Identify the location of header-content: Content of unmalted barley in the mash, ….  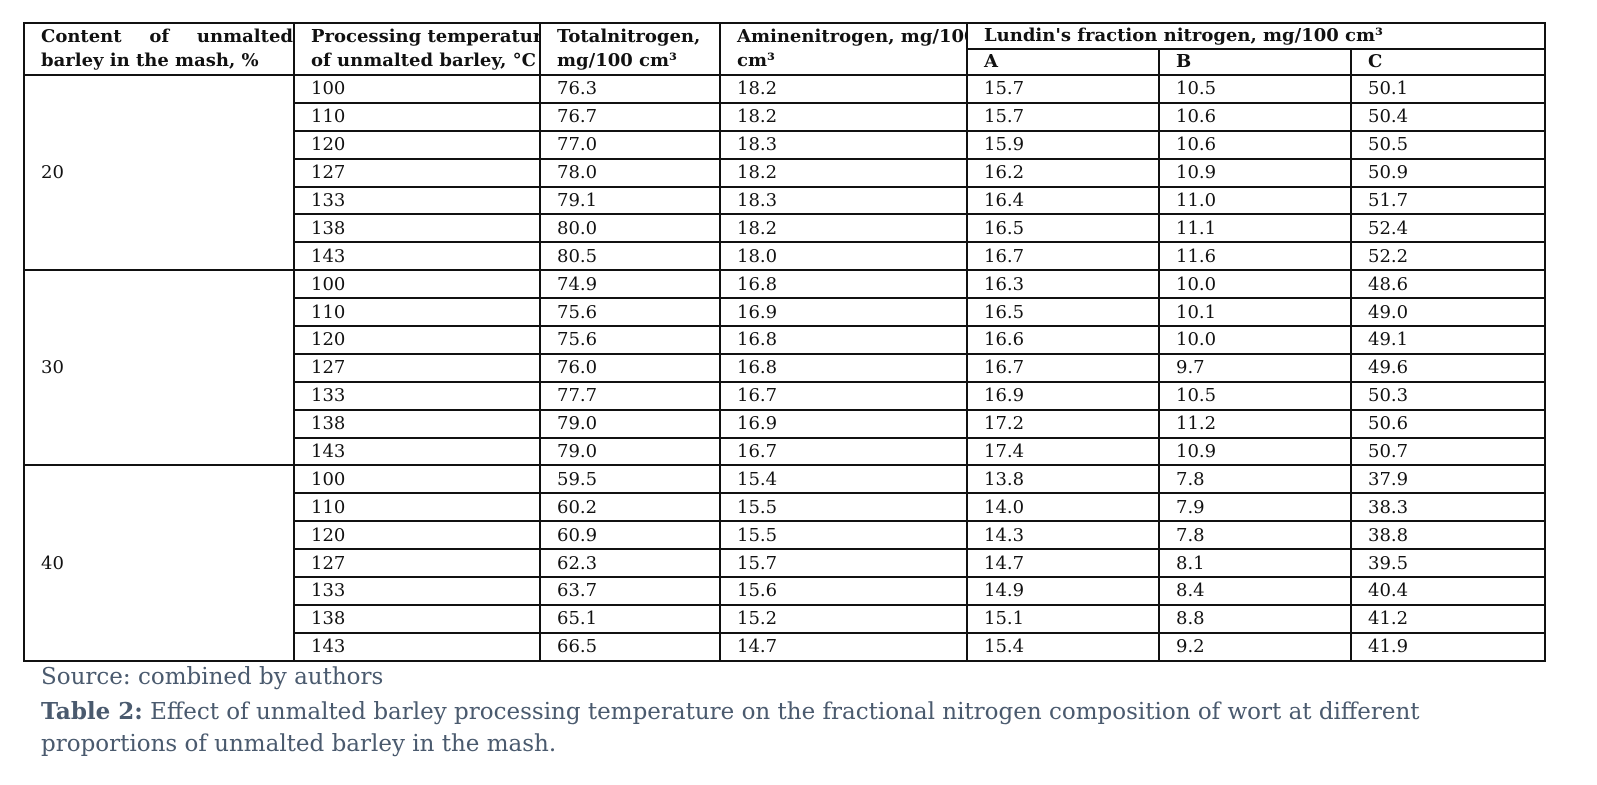
(159, 49).